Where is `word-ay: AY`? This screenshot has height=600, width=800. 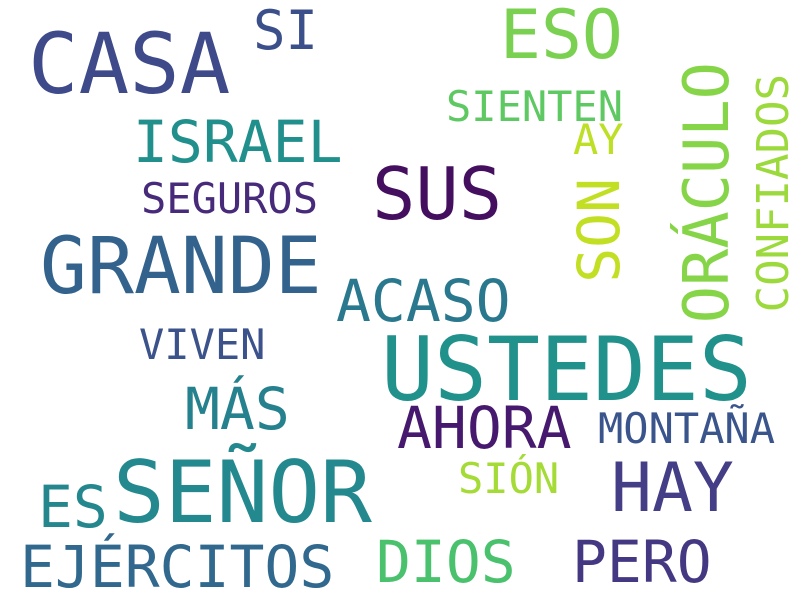 word-ay: AY is located at coordinates (598, 139).